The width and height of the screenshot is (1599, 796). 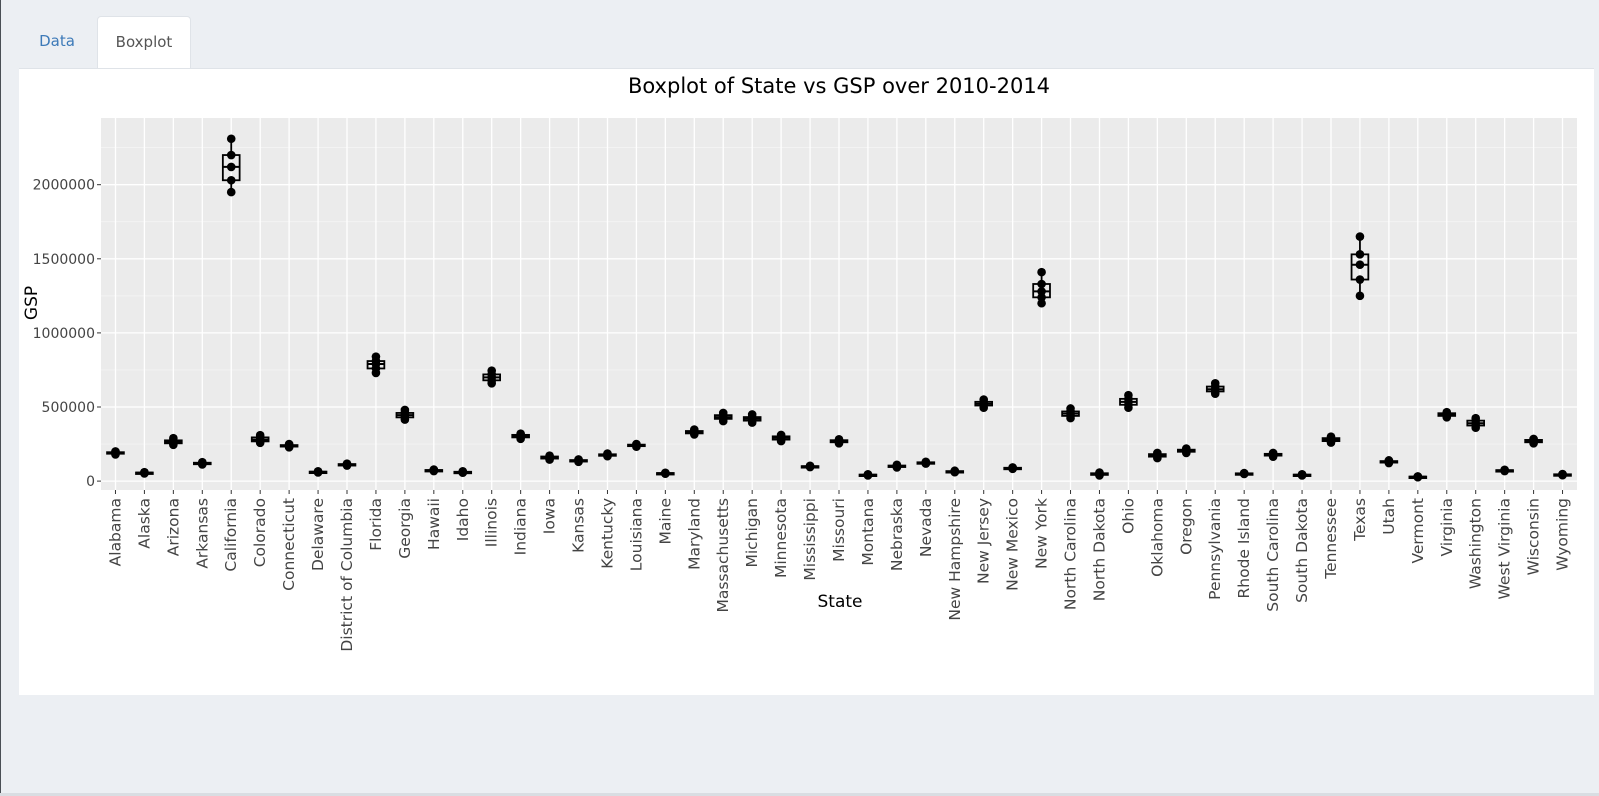 What do you see at coordinates (1042, 533) in the screenshot?
I see `x-tick-label: New York` at bounding box center [1042, 533].